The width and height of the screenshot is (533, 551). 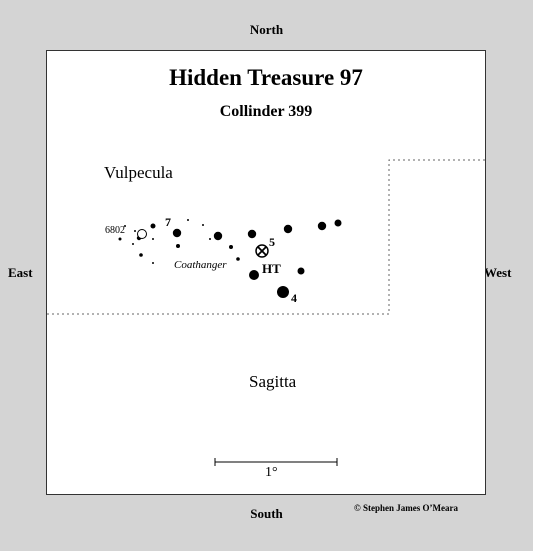 I want to click on map-title: Hidden Treasure 97, so click(x=266, y=77).